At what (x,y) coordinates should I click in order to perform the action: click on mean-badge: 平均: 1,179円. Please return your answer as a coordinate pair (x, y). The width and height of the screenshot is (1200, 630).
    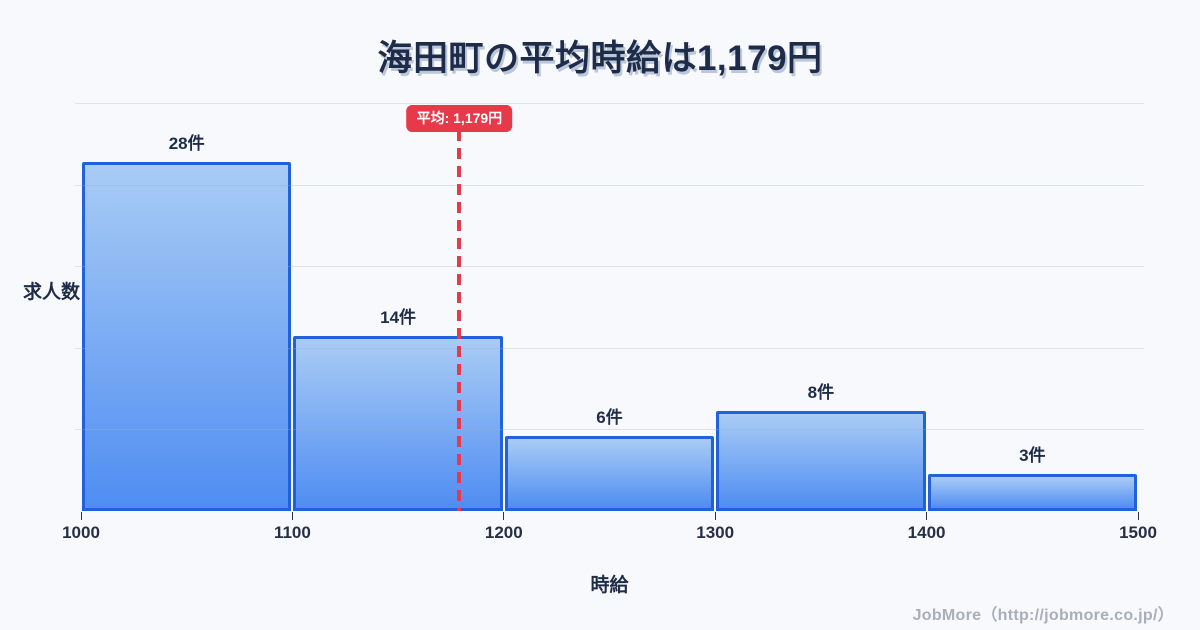
    Looking at the image, I should click on (459, 118).